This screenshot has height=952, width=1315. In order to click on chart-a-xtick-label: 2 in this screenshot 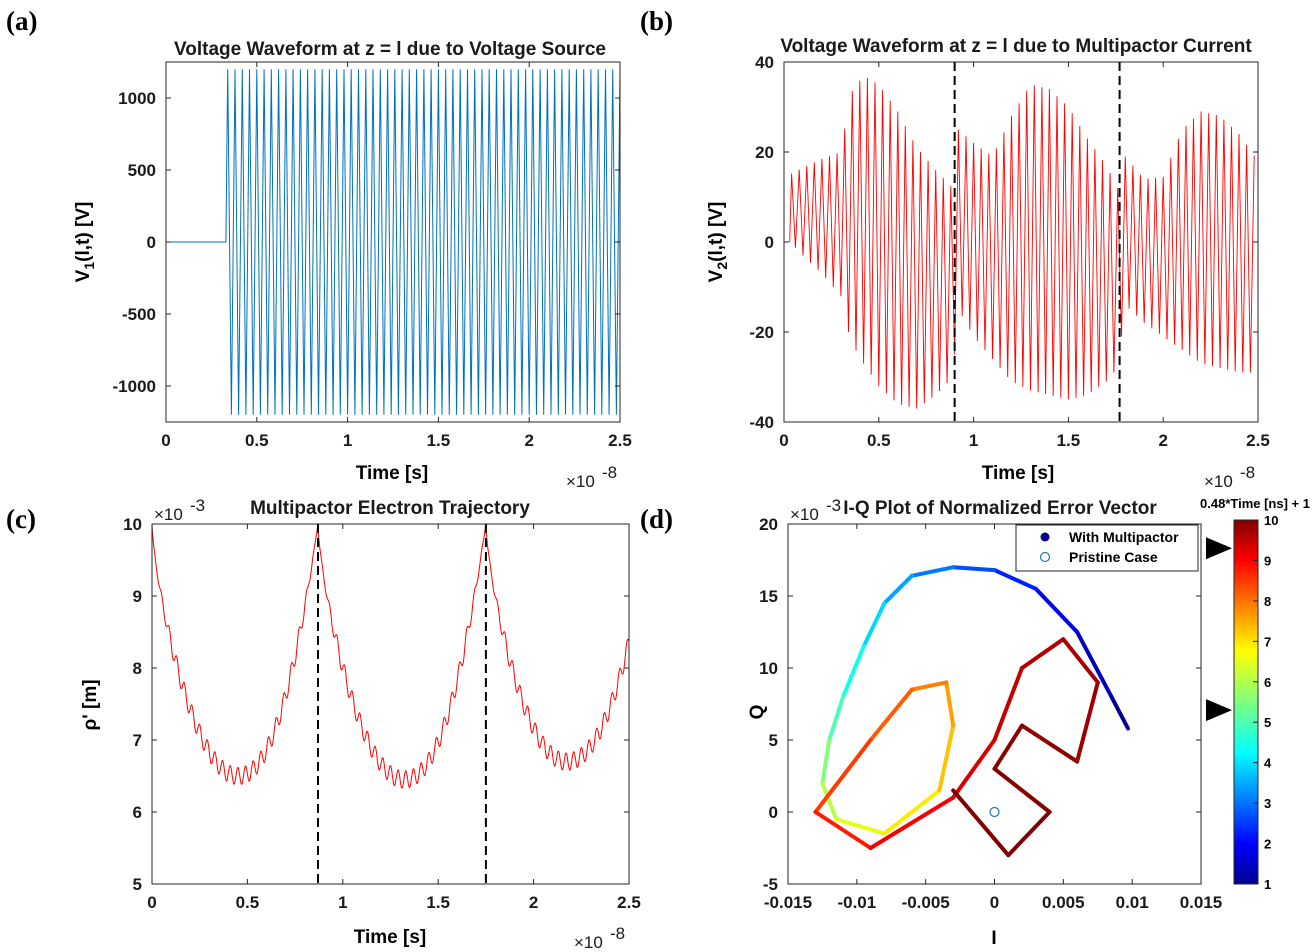, I will do `click(528, 440)`.